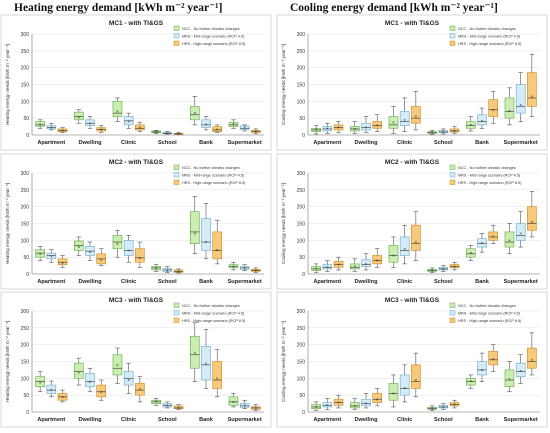 This screenshot has height=433, width=550. What do you see at coordinates (301, 346) in the screenshot?
I see `y-tick-label: 200` at bounding box center [301, 346].